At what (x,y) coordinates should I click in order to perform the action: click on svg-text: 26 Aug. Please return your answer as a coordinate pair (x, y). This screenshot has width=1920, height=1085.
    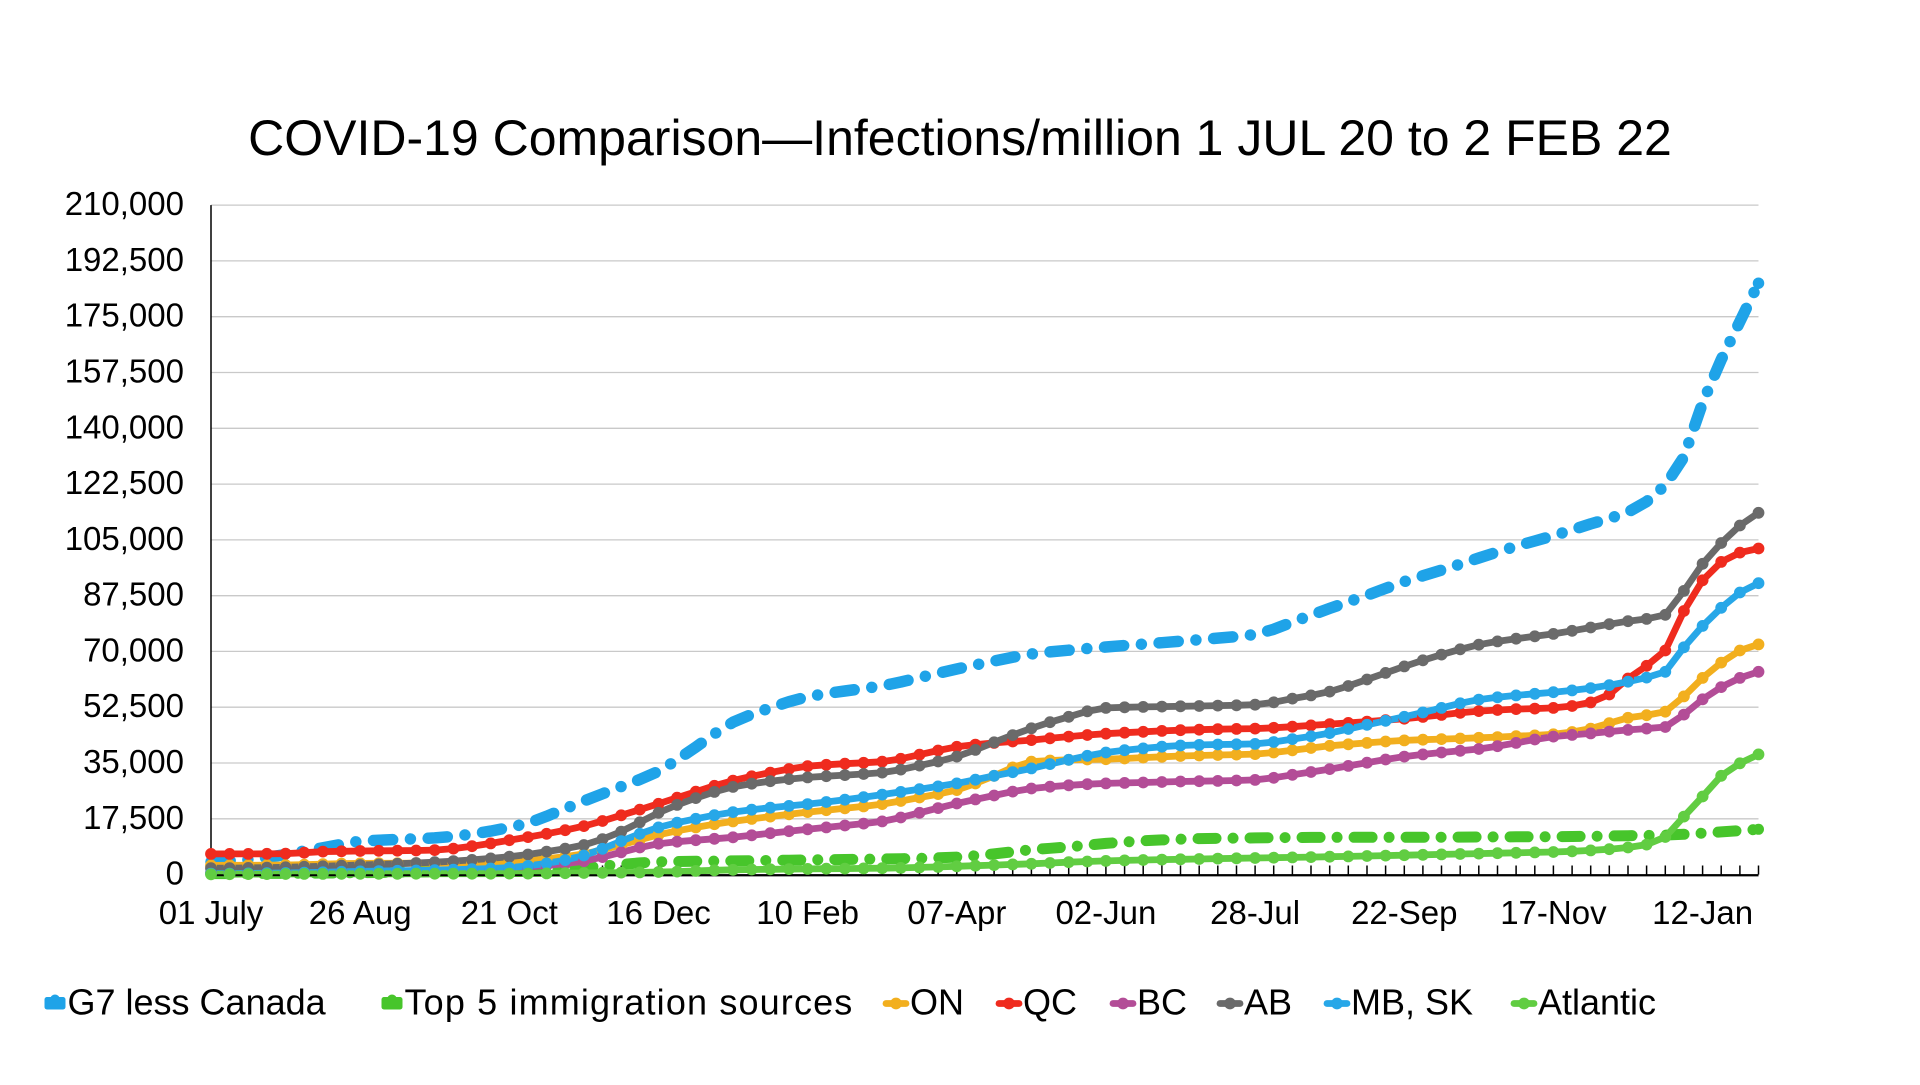
    Looking at the image, I should click on (360, 912).